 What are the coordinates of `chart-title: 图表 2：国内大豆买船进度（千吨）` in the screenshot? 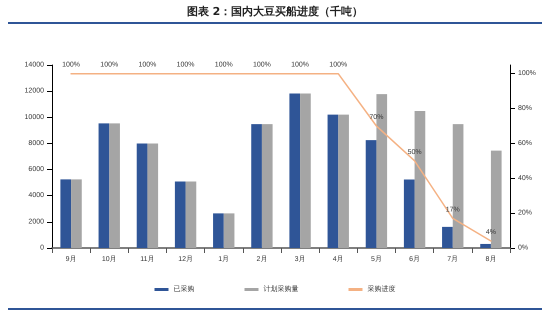 It's located at (275, 11).